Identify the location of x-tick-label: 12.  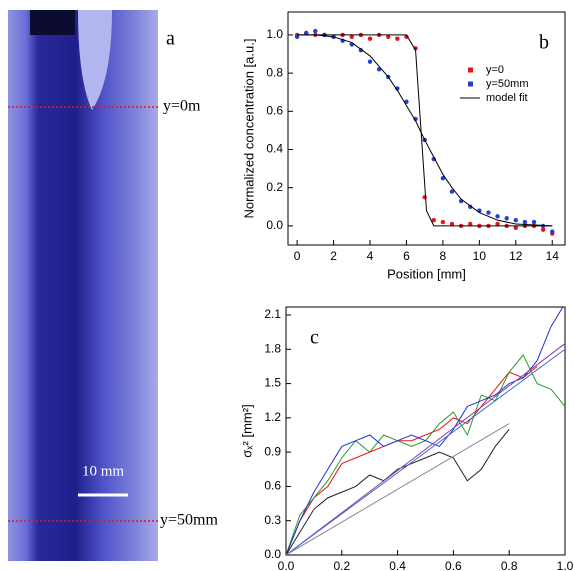
(516, 256).